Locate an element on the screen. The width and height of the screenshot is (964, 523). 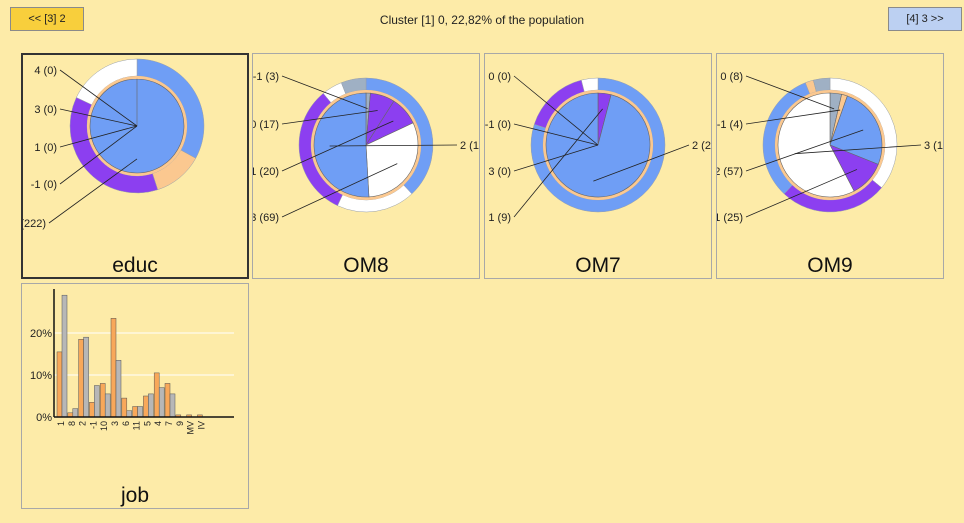
cluster-title: Cluster [1] 0, 22,82% of the population is located at coordinates (482, 20).